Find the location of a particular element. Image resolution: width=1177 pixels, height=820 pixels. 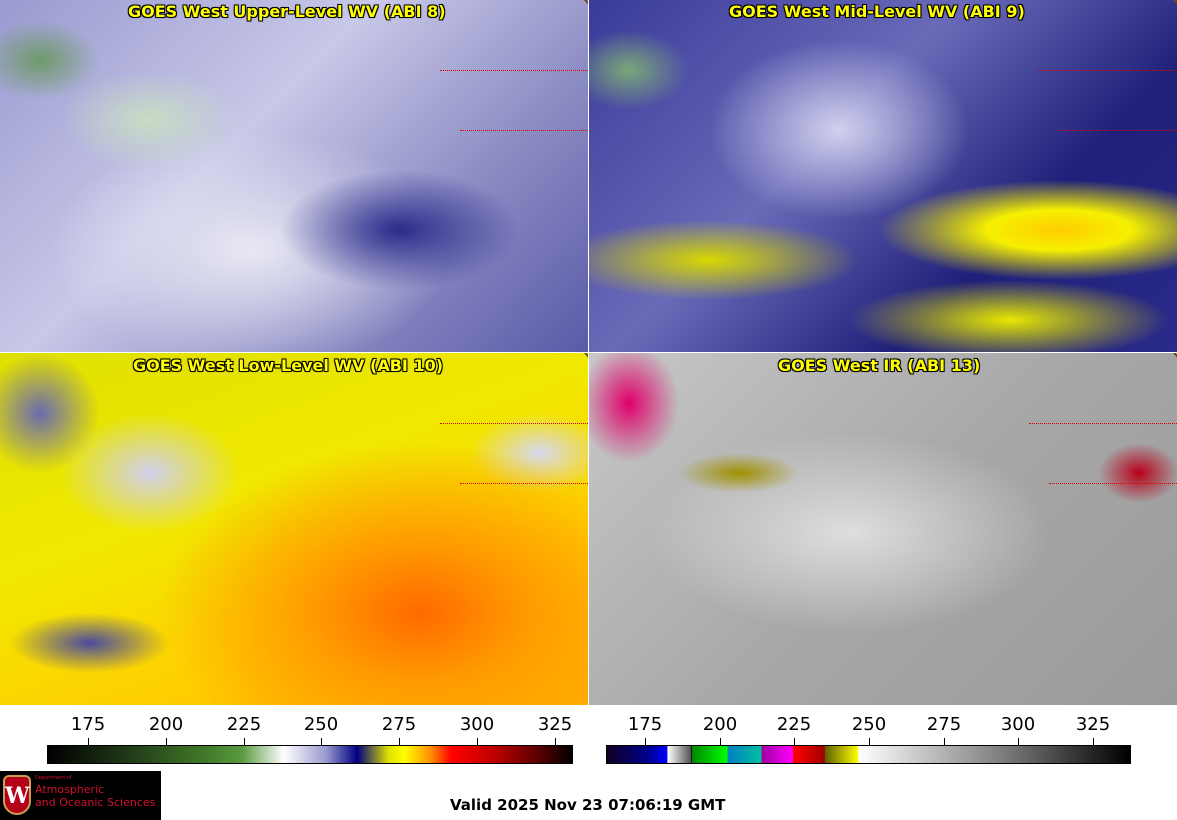

colorbar-infrared is located at coordinates (868, 754).